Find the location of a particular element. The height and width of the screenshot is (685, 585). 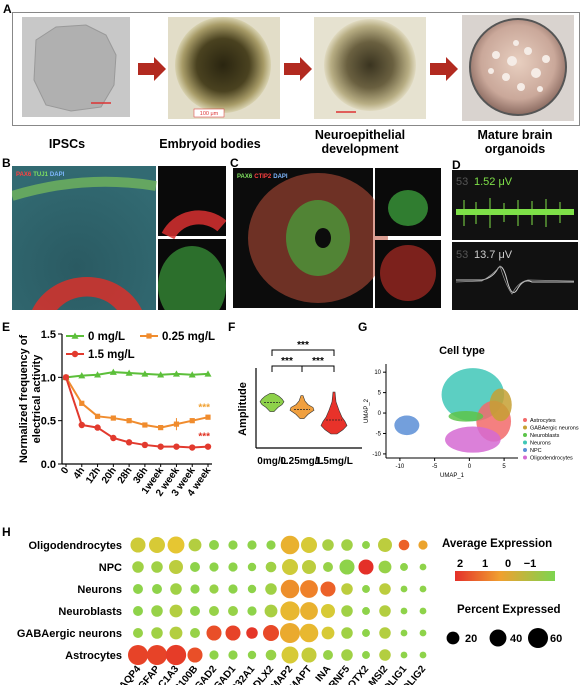

x-tick-label: 20h is located at coordinates (109, 475).